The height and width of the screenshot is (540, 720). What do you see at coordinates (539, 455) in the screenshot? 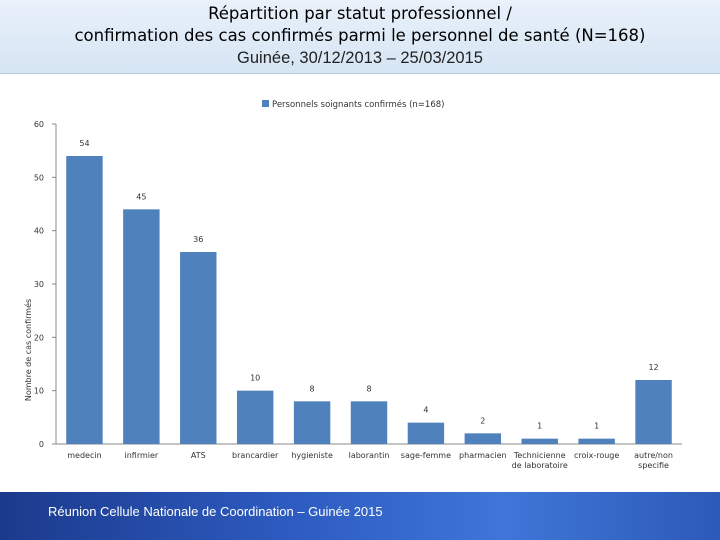
I see `x-tick-label: Technicienne` at bounding box center [539, 455].